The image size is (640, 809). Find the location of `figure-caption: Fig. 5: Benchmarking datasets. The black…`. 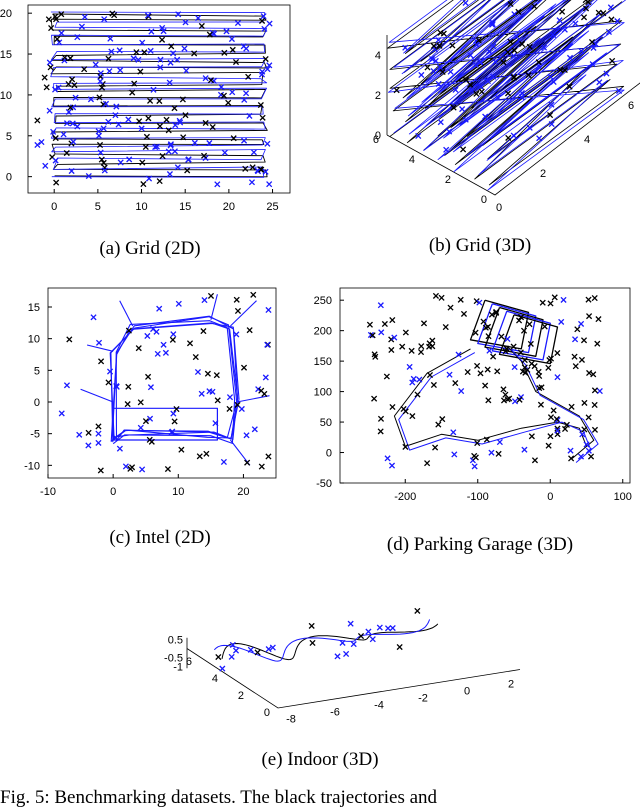

figure-caption: Fig. 5: Benchmarking datasets. The black… is located at coordinates (219, 797).